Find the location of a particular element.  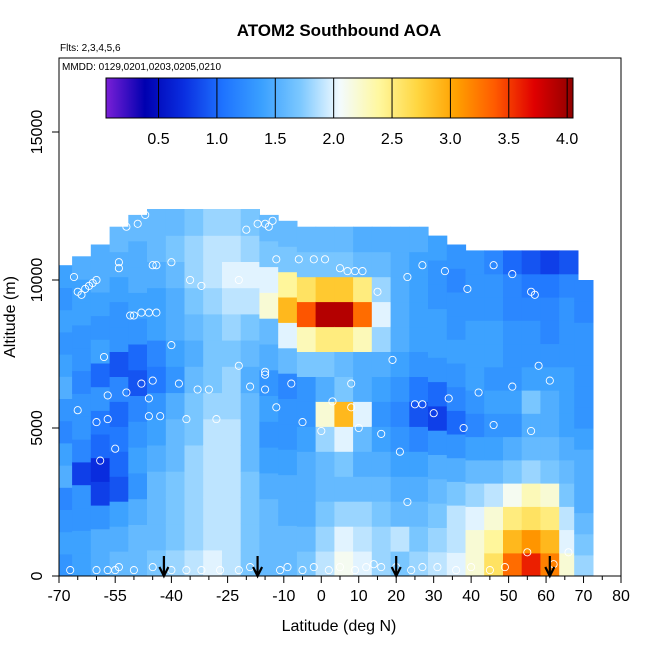

x-tick-label: -55 is located at coordinates (115, 596).